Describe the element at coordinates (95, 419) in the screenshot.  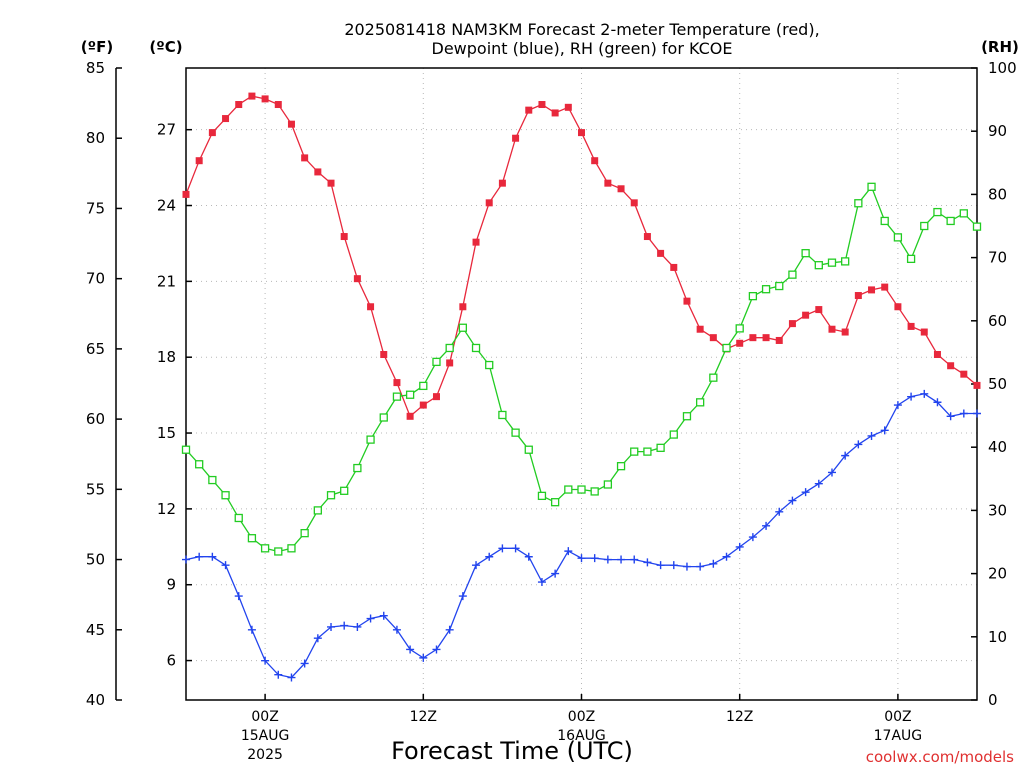
I see `fahrenheit-tick-label: 60` at that location.